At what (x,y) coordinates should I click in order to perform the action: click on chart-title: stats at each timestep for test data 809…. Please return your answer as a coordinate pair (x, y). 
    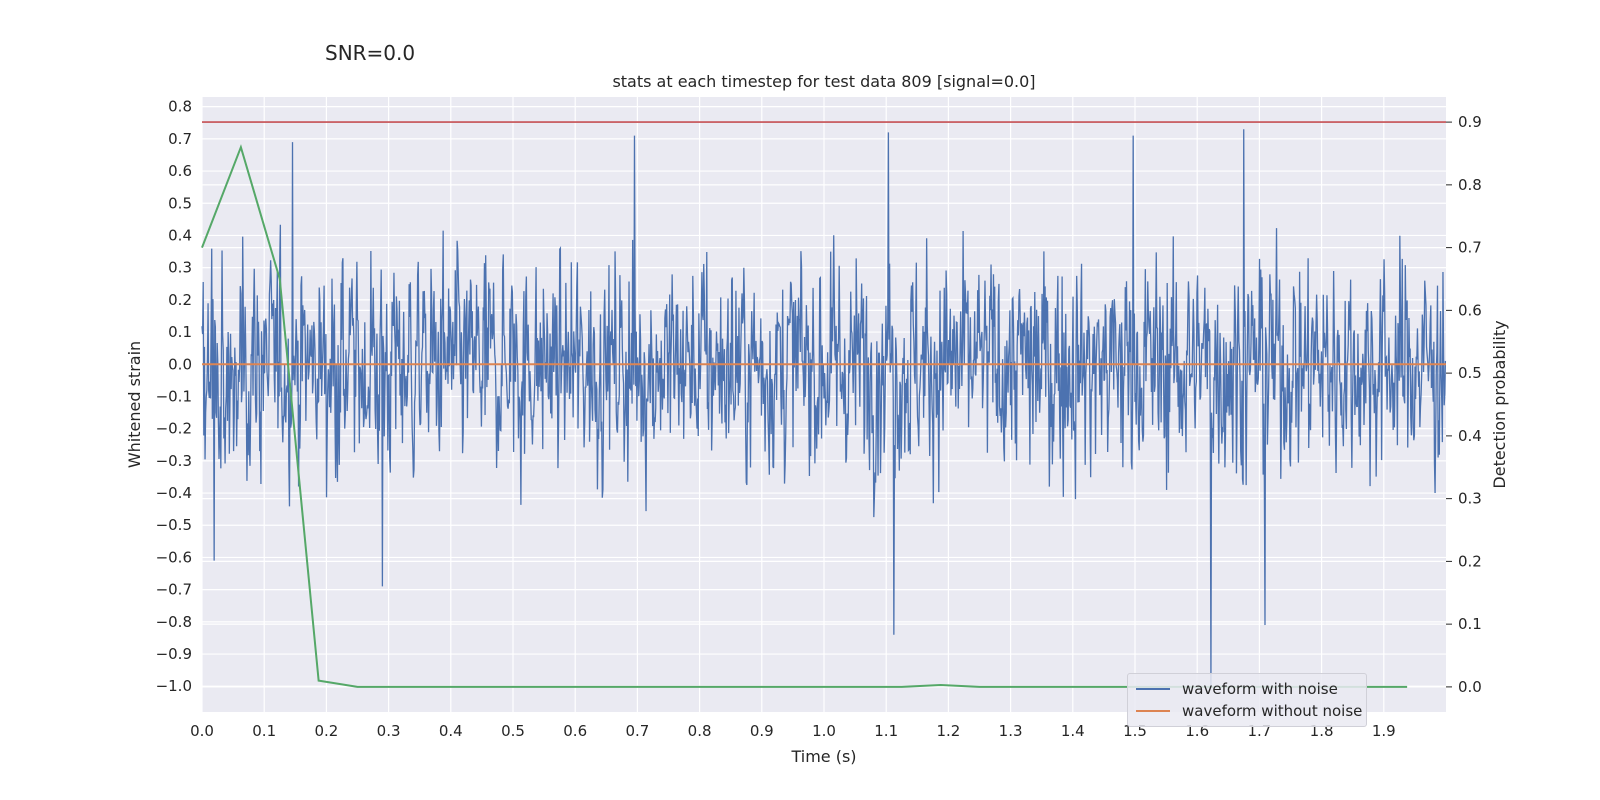
    Looking at the image, I should click on (823, 81).